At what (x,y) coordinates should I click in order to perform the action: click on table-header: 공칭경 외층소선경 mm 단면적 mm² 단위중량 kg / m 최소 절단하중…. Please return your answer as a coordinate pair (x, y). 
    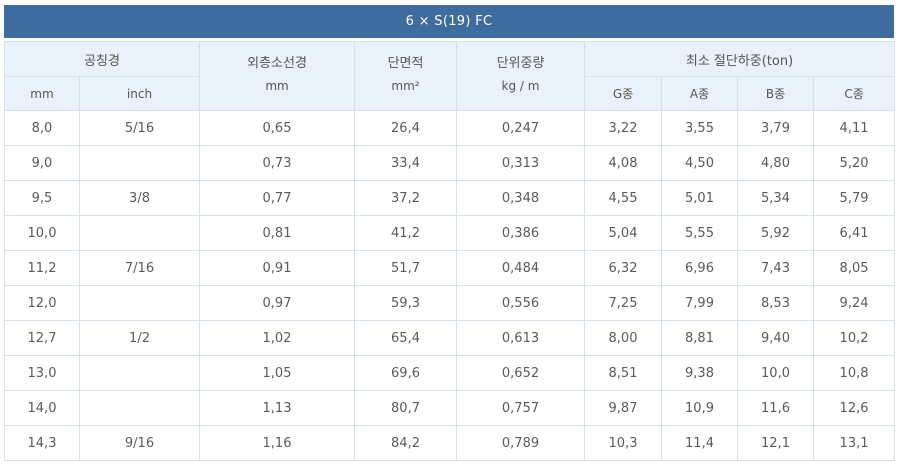
    Looking at the image, I should click on (449, 76).